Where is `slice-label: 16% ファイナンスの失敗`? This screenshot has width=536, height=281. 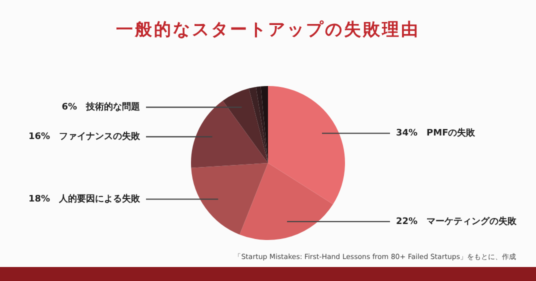 slice-label: 16% ファイナンスの失敗 is located at coordinates (84, 136).